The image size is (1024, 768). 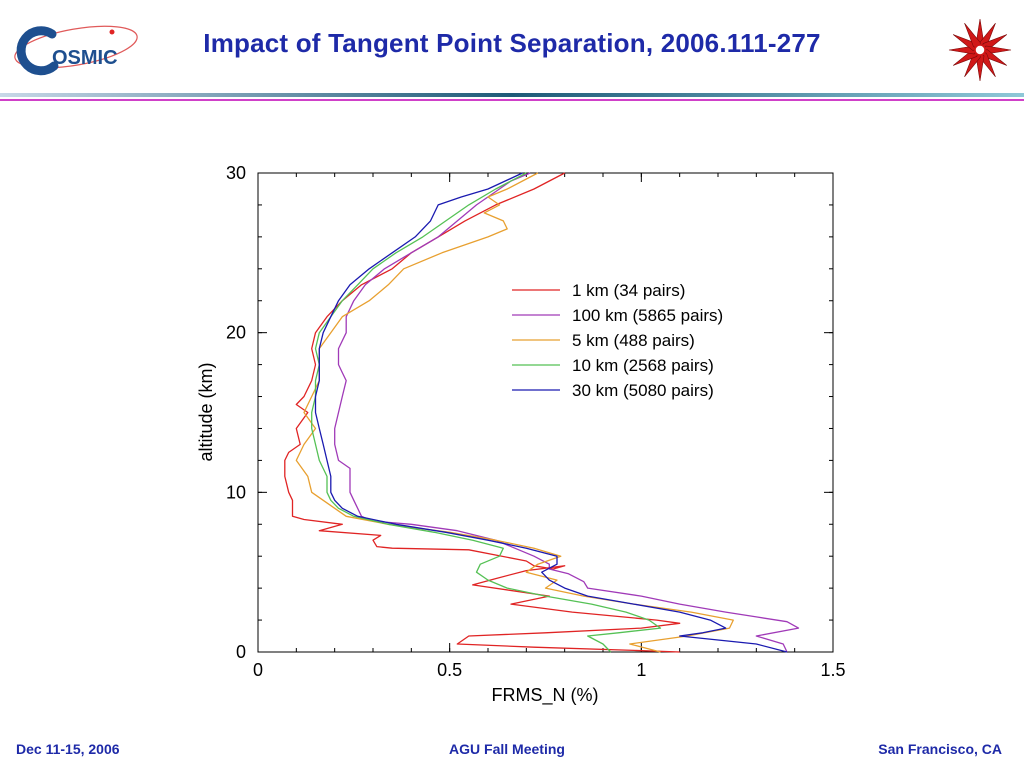 I want to click on header-divider-band, so click(x=512, y=95).